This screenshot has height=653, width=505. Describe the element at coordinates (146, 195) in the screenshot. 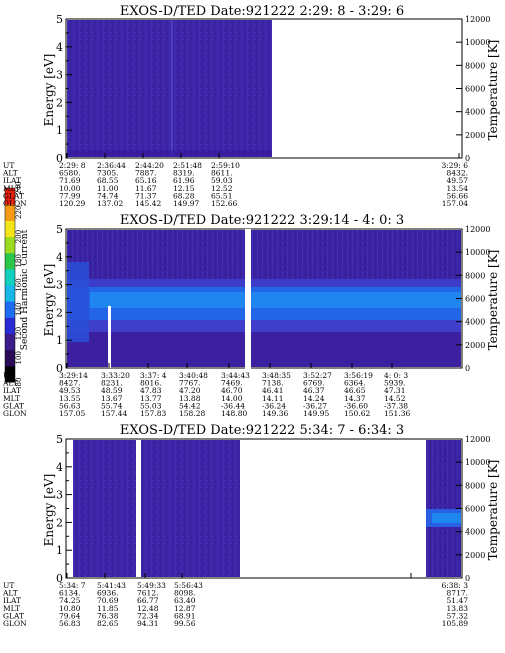

I see `orbit-table-value: 71.37` at that location.